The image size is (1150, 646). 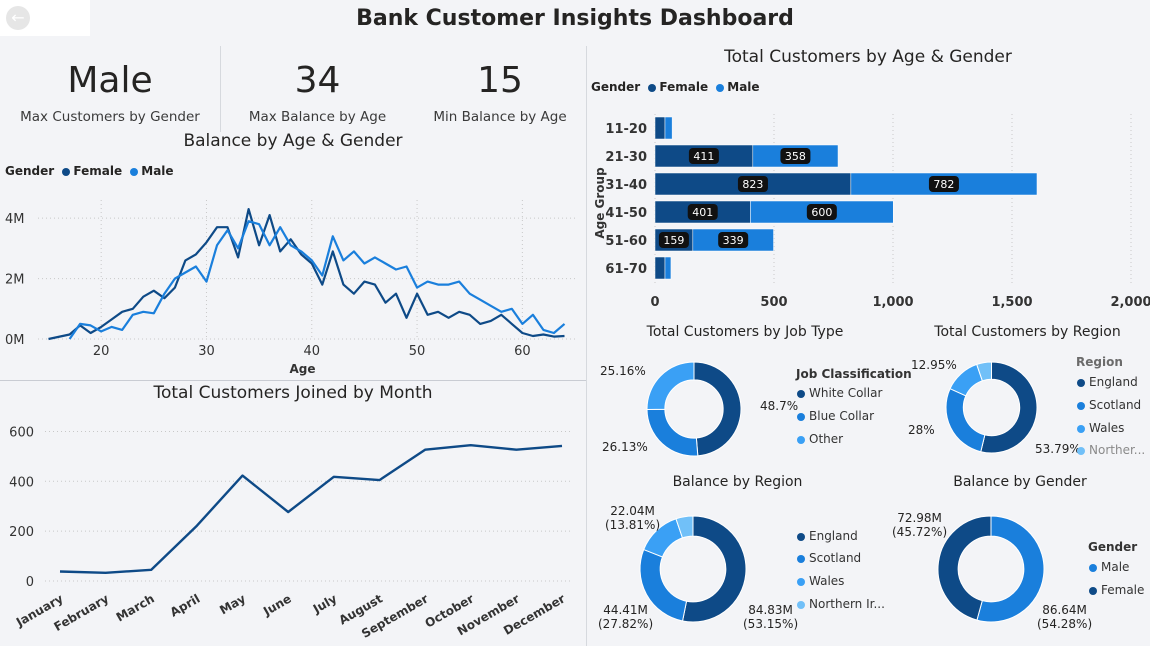 I want to click on donut-slice-female, so click(x=964, y=568).